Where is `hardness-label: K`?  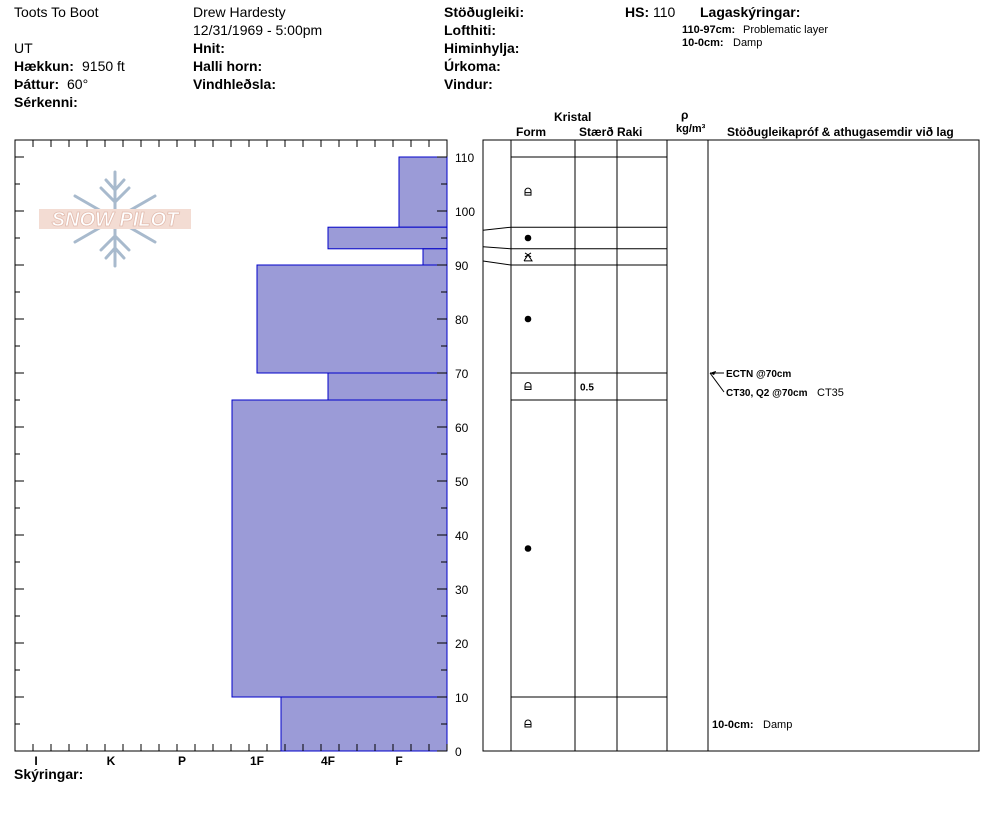
hardness-label: K is located at coordinates (111, 761).